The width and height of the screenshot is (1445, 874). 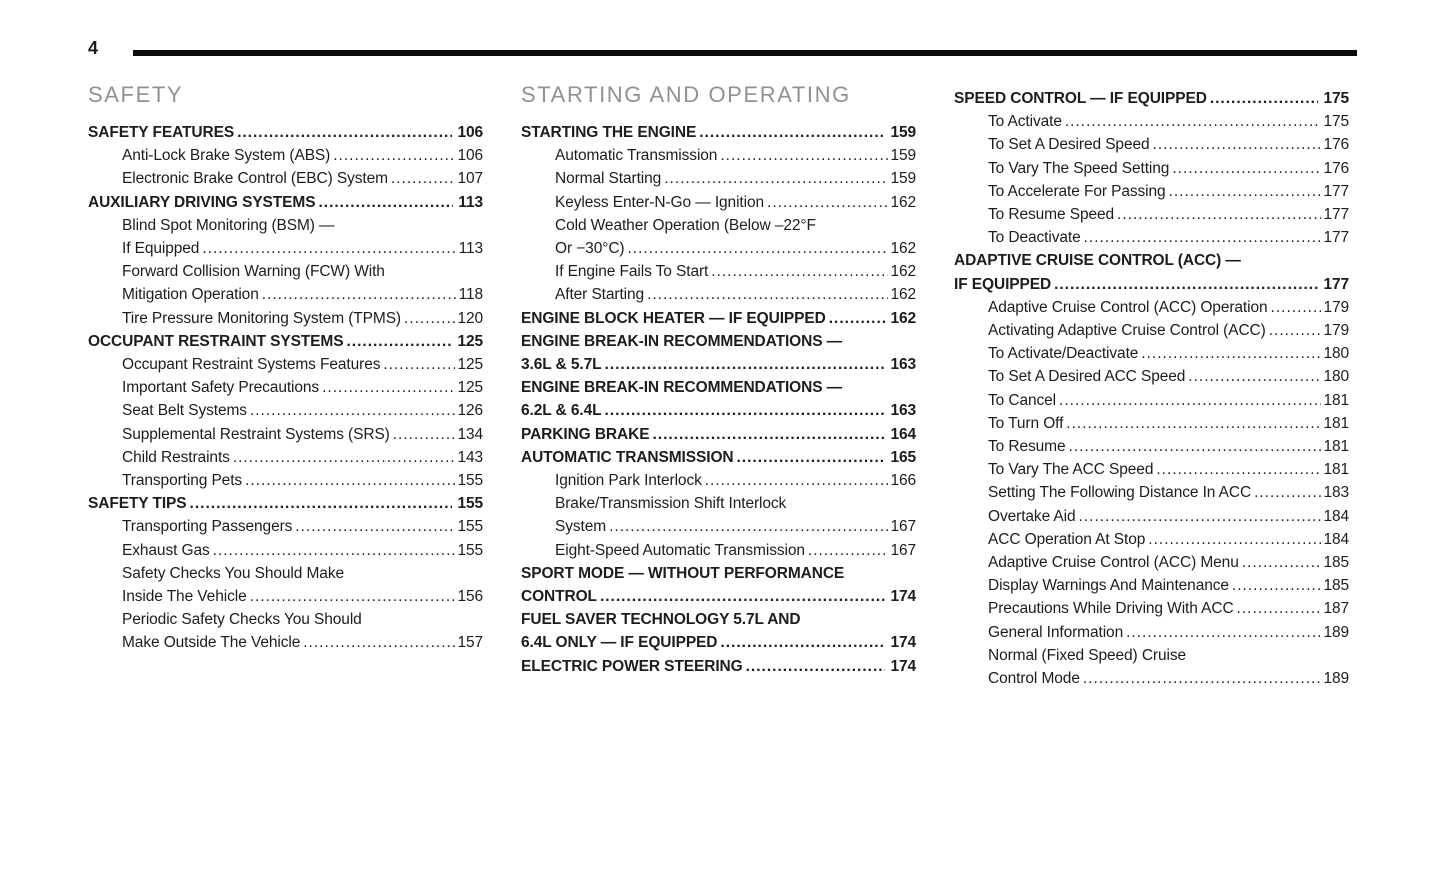 I want to click on toc-entry-title: Adaptive Cruise Control (ACC) Menu, so click(x=1113, y=563).